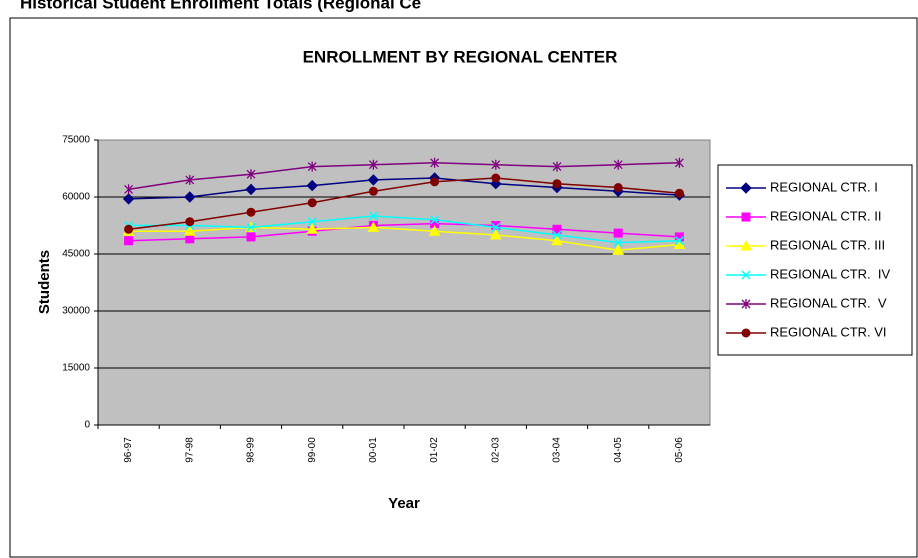 This screenshot has width=918, height=558. I want to click on x-tick-label: 99-00, so click(312, 450).